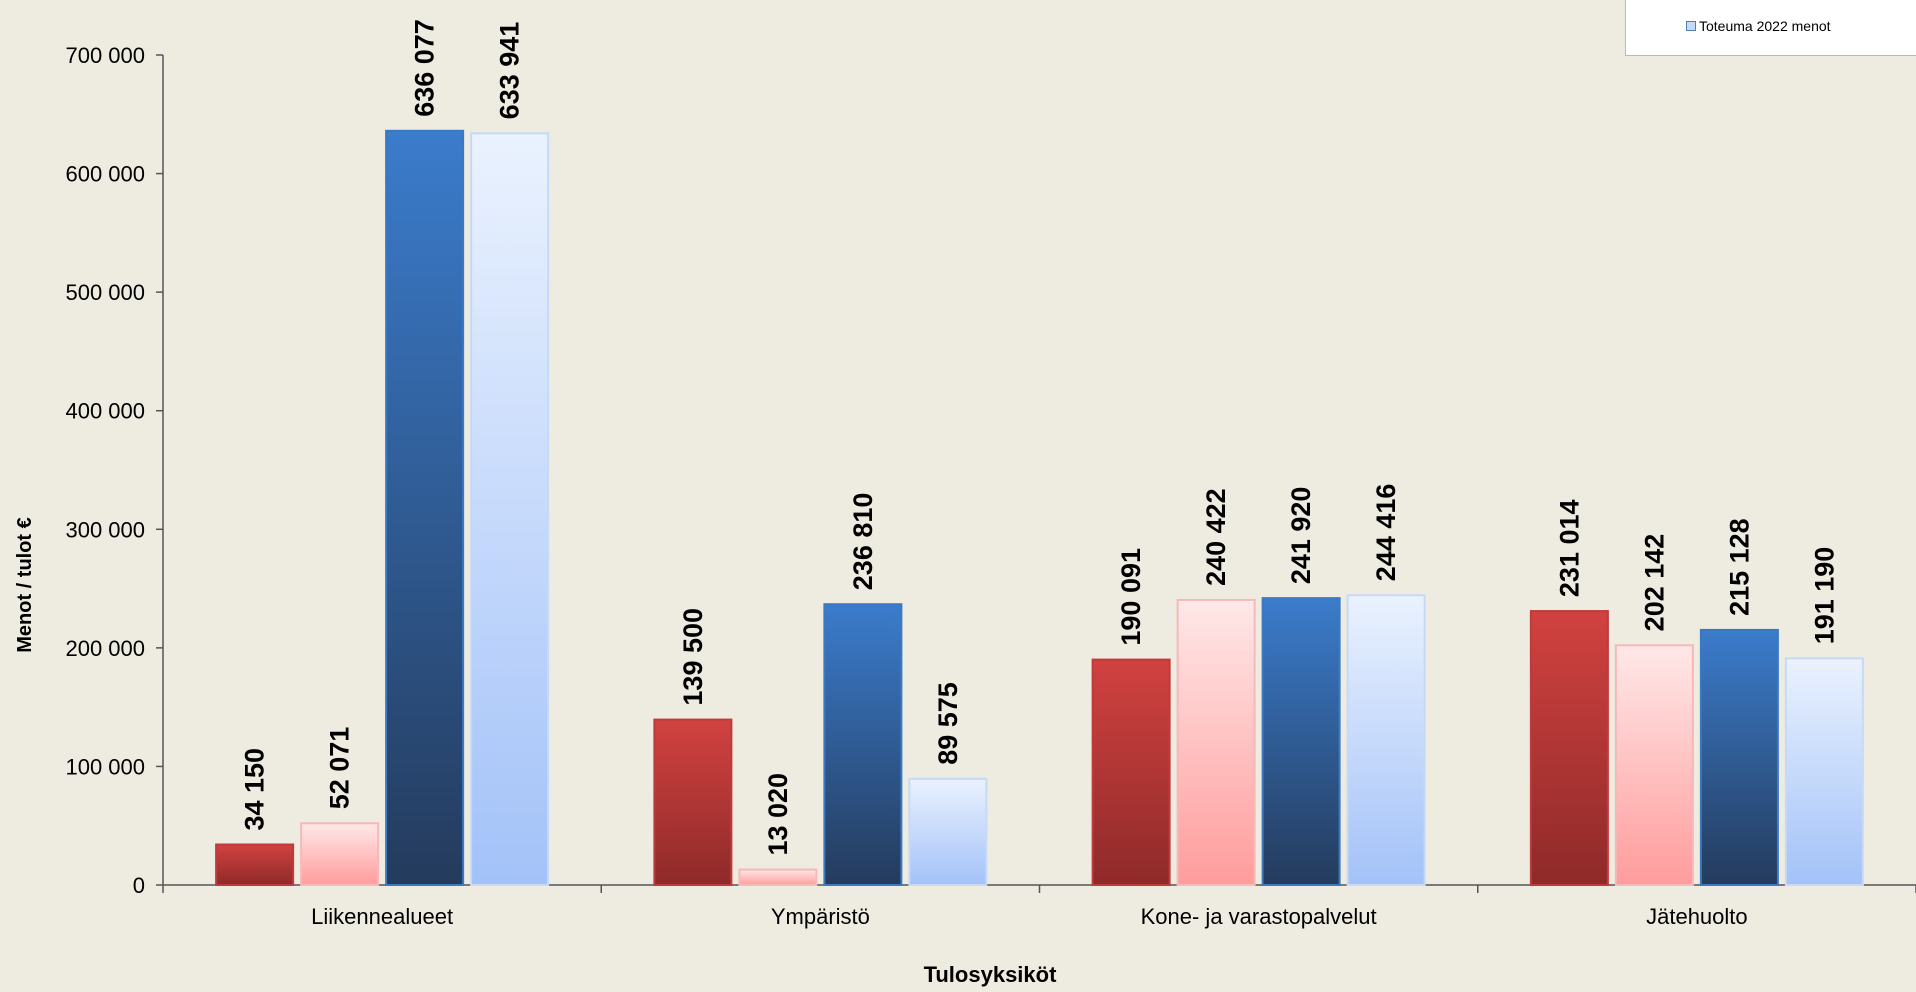 The image size is (1916, 992). Describe the element at coordinates (105, 411) in the screenshot. I see `y-tick-label: 400 000` at that location.